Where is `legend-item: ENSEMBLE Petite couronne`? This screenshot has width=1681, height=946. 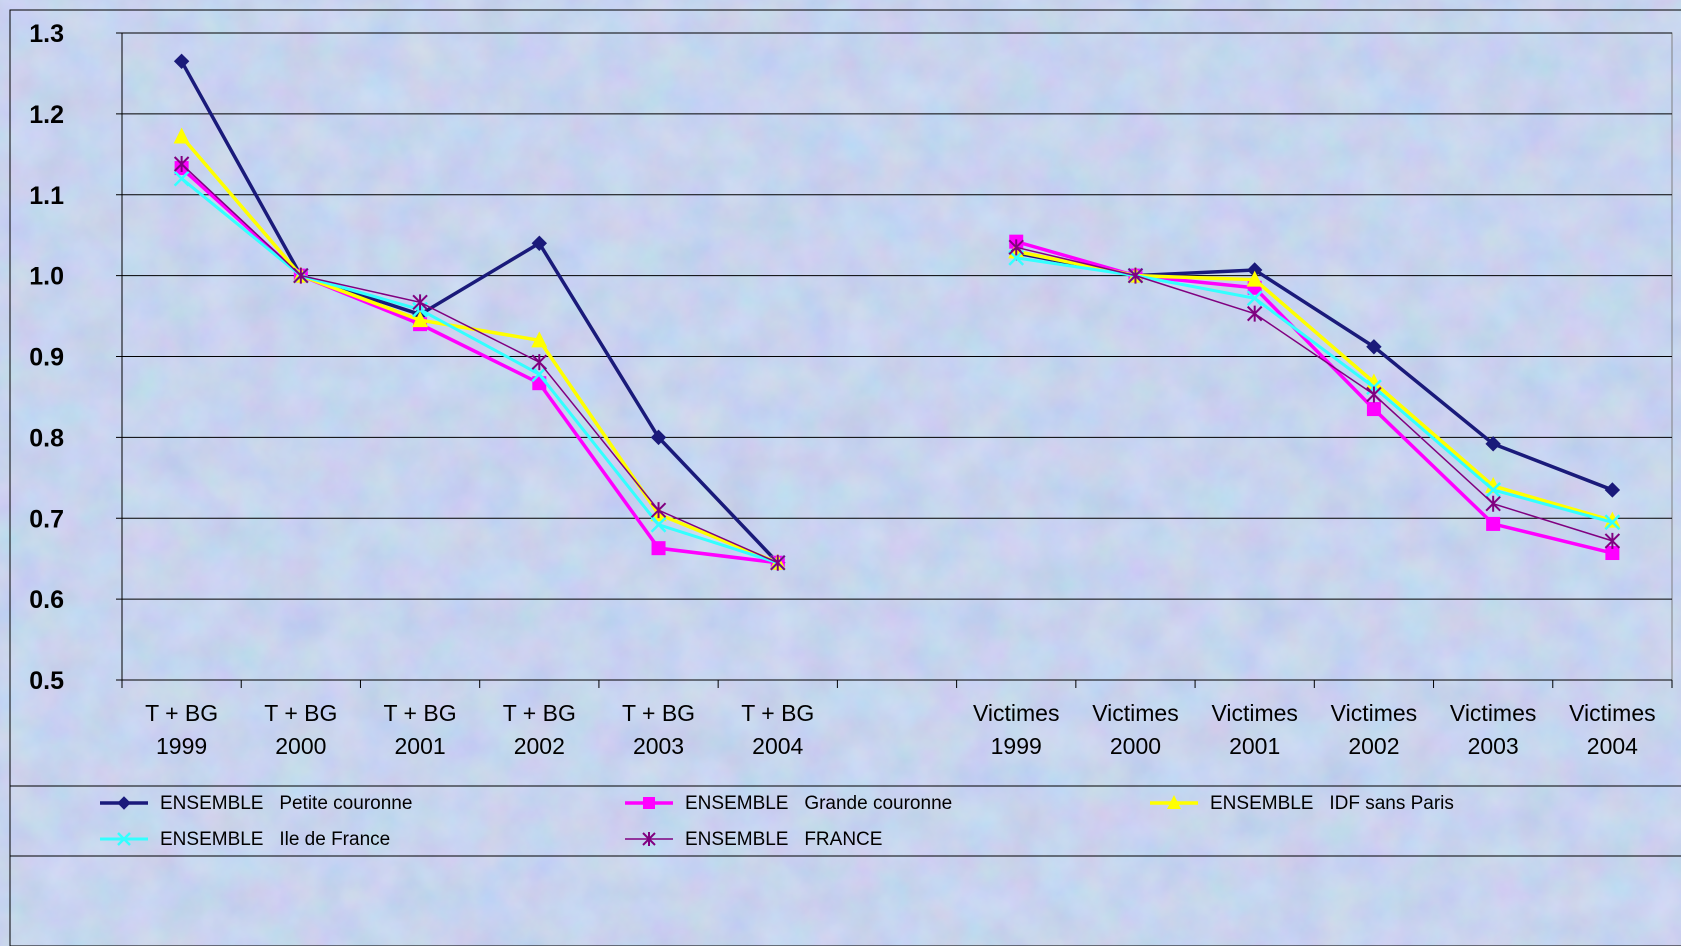
legend-item: ENSEMBLE Petite couronne is located at coordinates (256, 803).